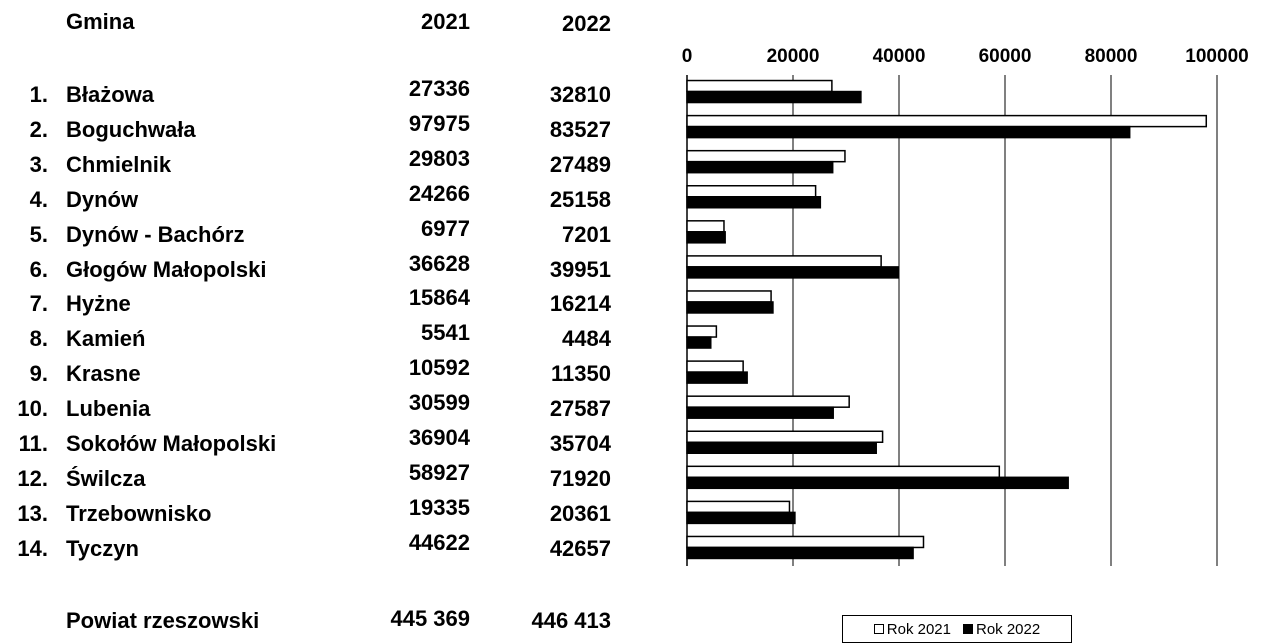 This screenshot has width=1263, height=644. Describe the element at coordinates (98, 304) in the screenshot. I see `row-gmina-name: Hyżne` at that location.